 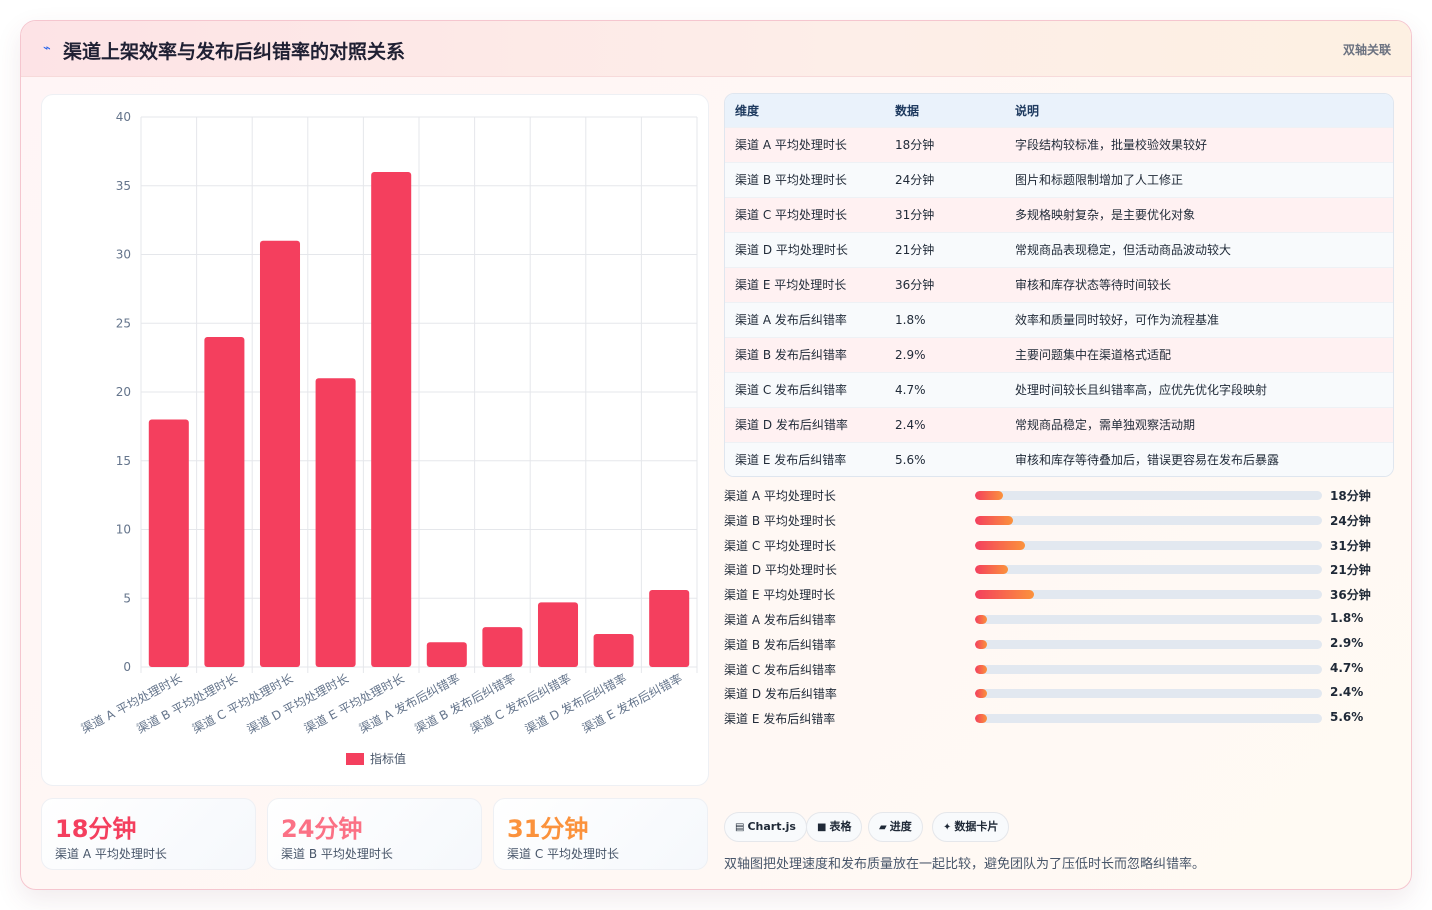 I want to click on table-cell-note: 图片和标题限制增加了人工修正, so click(x=1099, y=180).